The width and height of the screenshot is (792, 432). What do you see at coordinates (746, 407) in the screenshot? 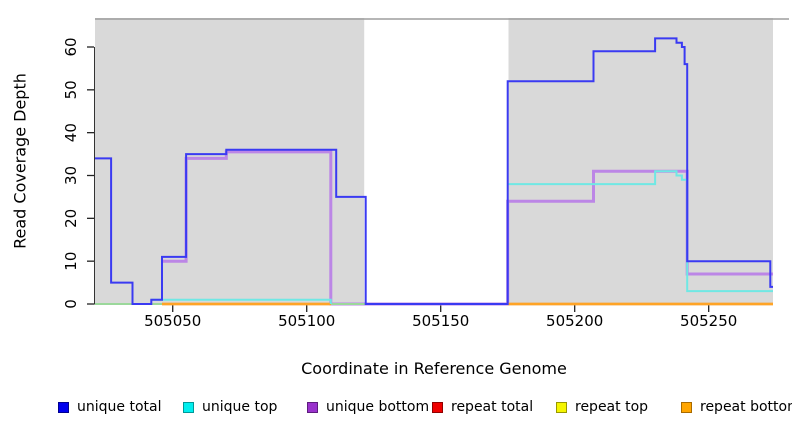
I see `legend-label: repeat bottom` at bounding box center [746, 407].